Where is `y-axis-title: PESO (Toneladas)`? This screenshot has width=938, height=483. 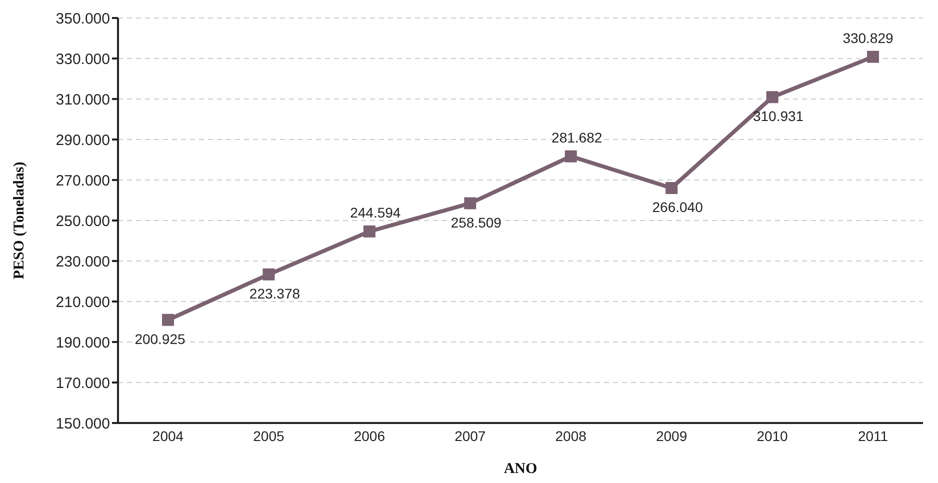
y-axis-title: PESO (Toneladas) is located at coordinates (19, 221).